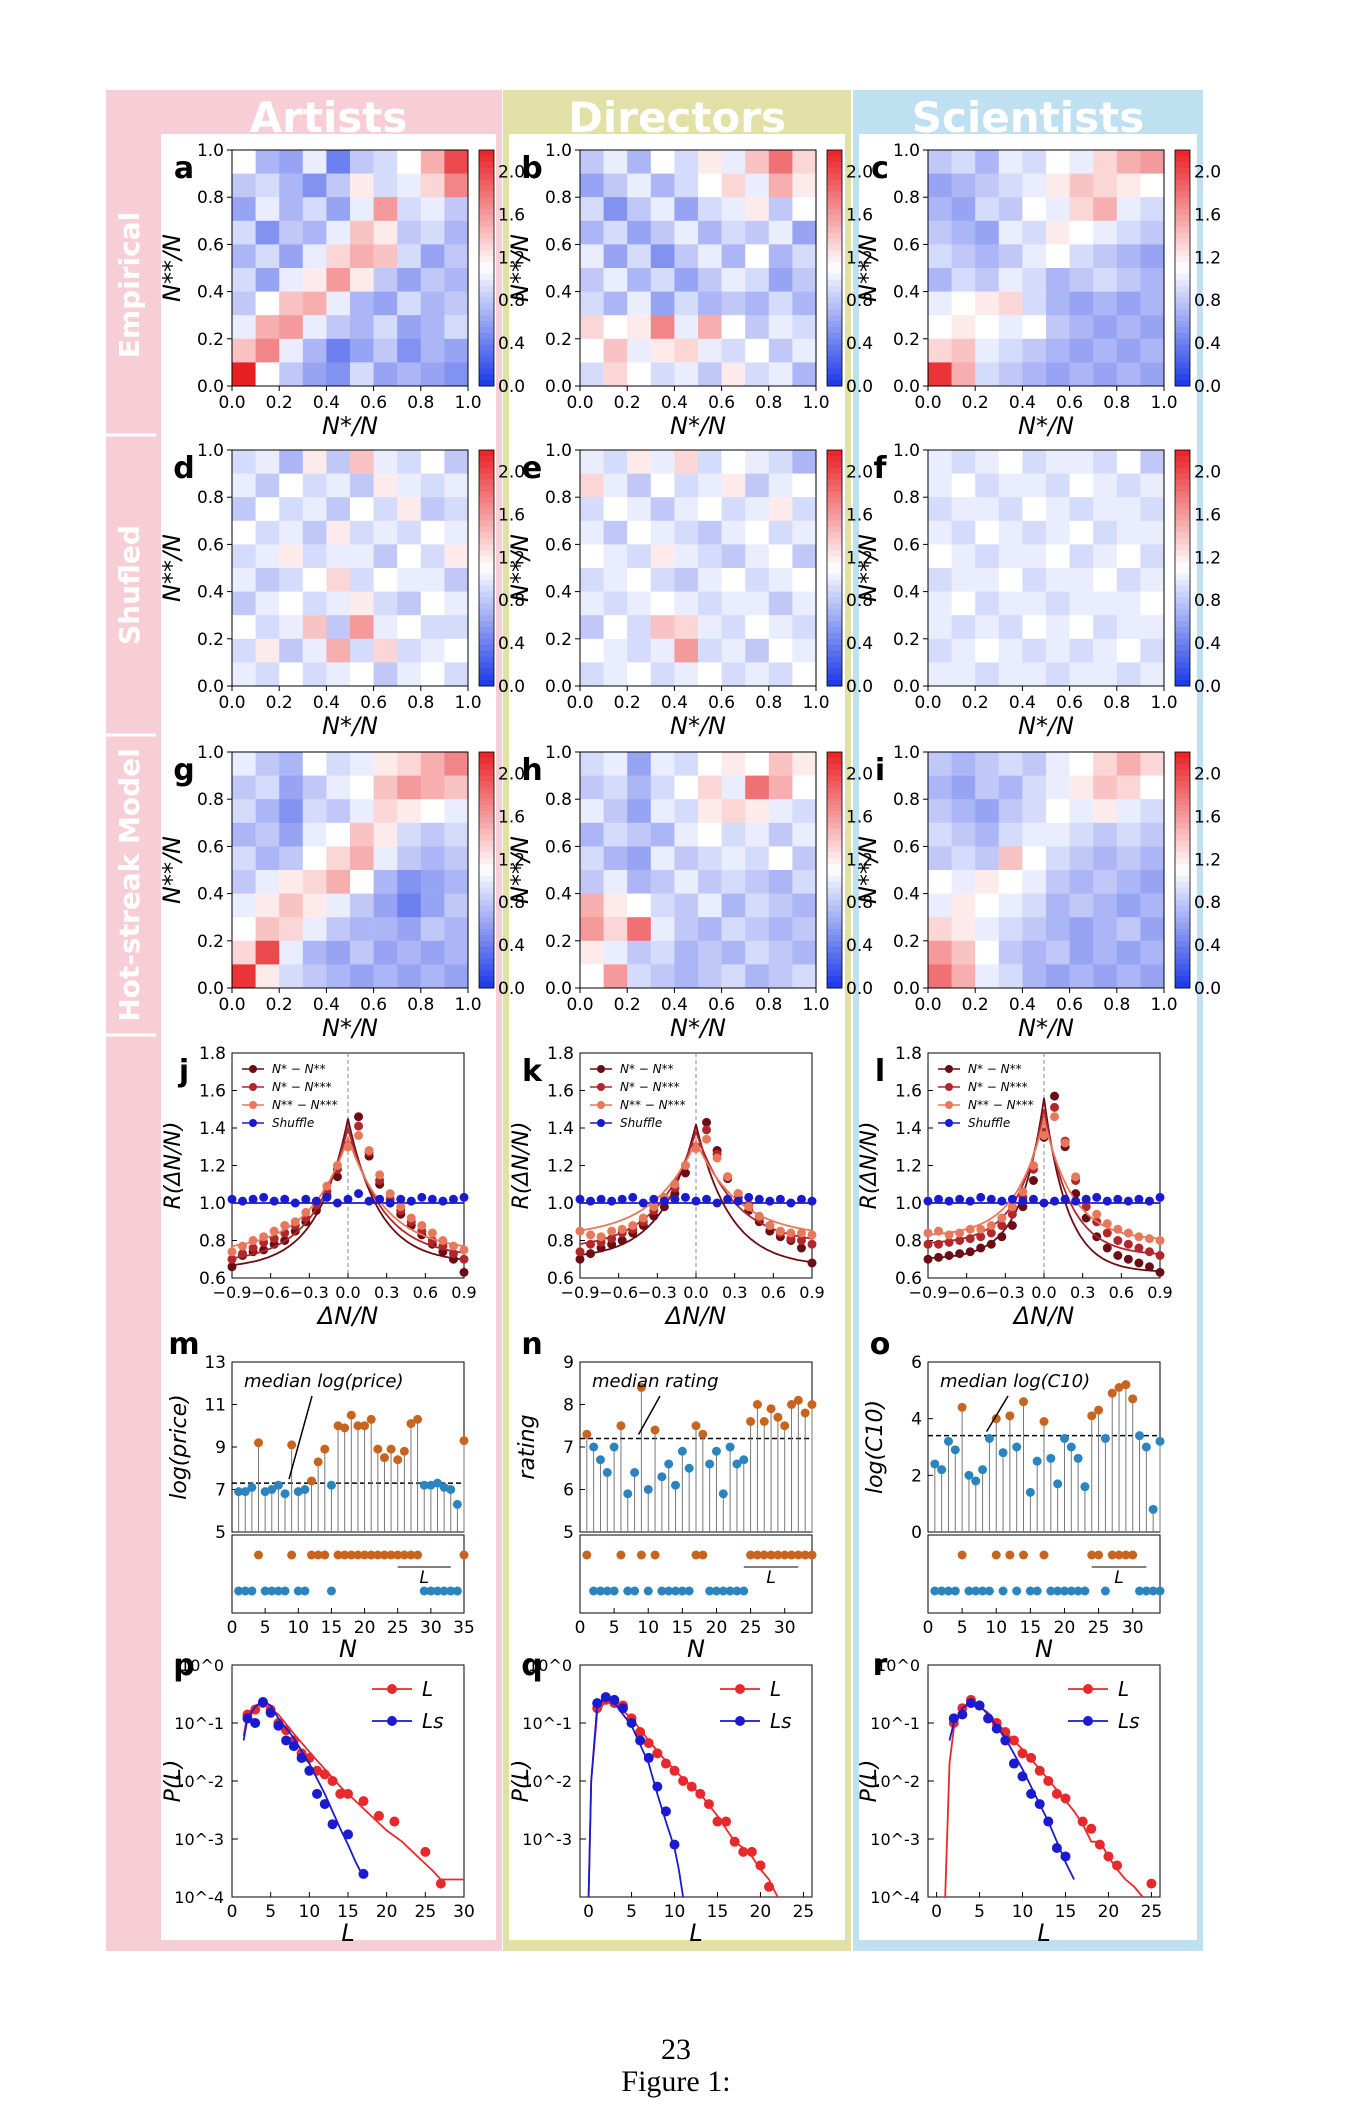 This screenshot has width=1352, height=2123. What do you see at coordinates (859, 387) in the screenshot?
I see `colorbar-tick-label: 0.0` at bounding box center [859, 387].